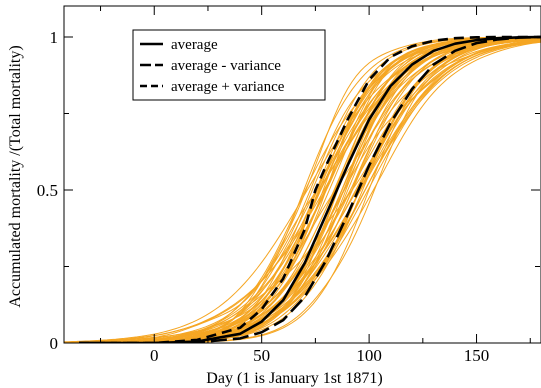 Image resolution: width=541 pixels, height=388 pixels. I want to click on legend-label: average + variance, so click(228, 87).